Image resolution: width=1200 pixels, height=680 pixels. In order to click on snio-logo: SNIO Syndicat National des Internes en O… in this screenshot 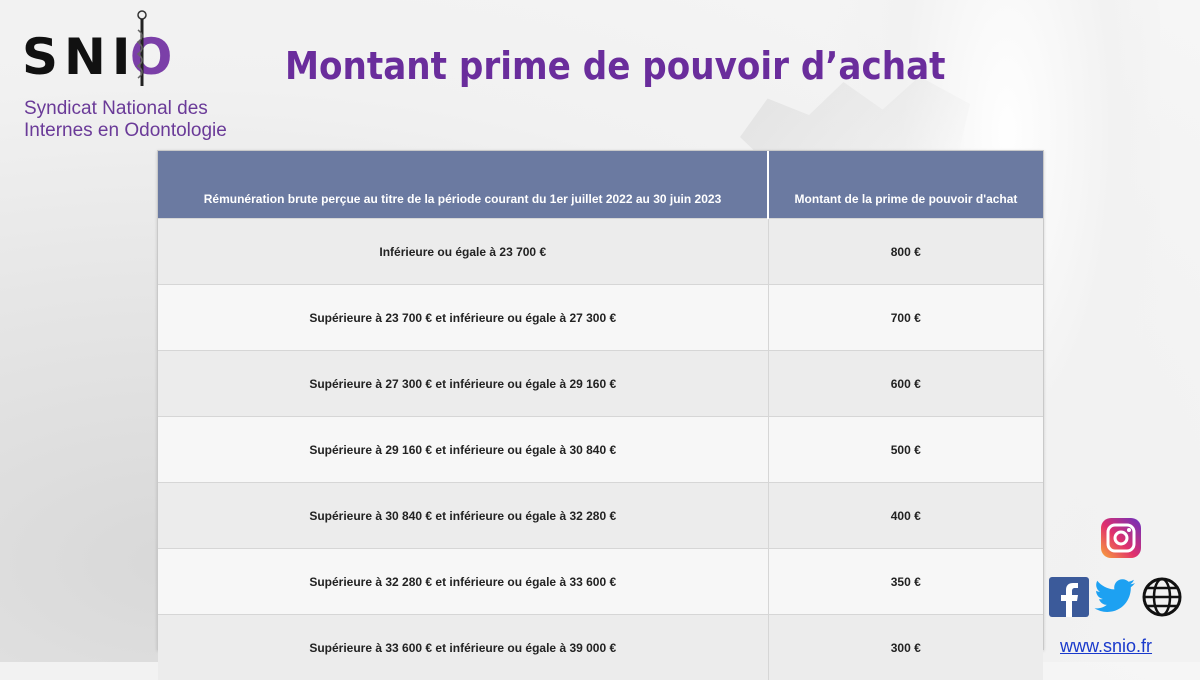, I will do `click(147, 88)`.